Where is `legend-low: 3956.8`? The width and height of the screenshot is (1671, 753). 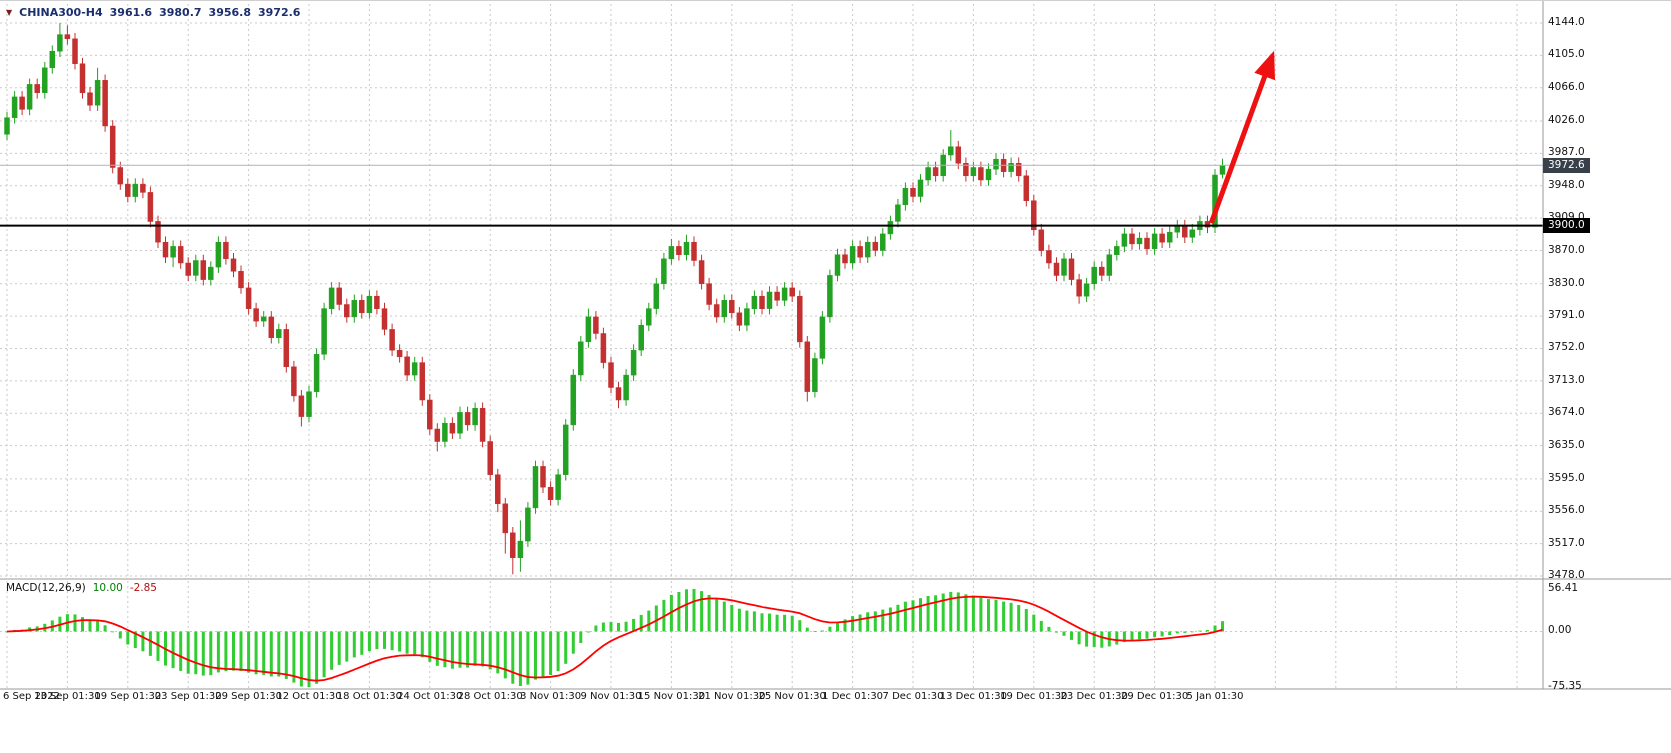
legend-low: 3956.8 is located at coordinates (229, 12).